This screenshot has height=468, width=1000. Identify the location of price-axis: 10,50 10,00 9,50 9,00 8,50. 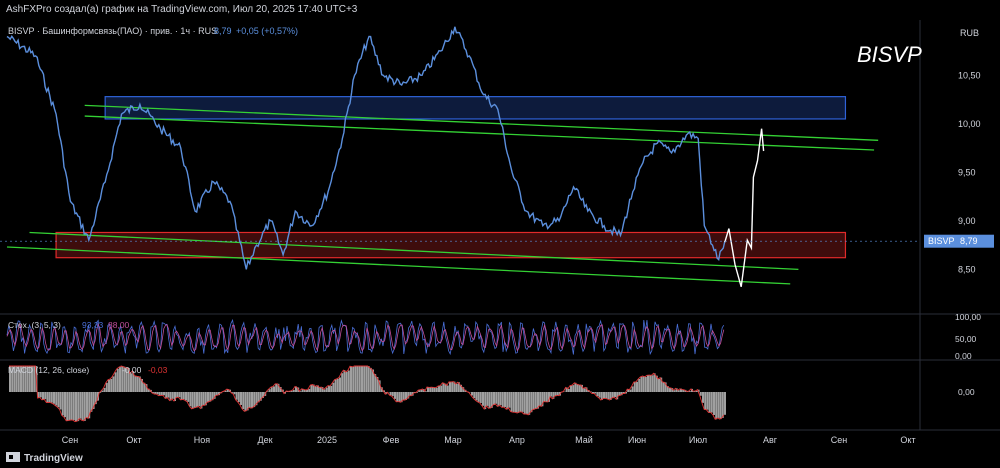
(969, 172).